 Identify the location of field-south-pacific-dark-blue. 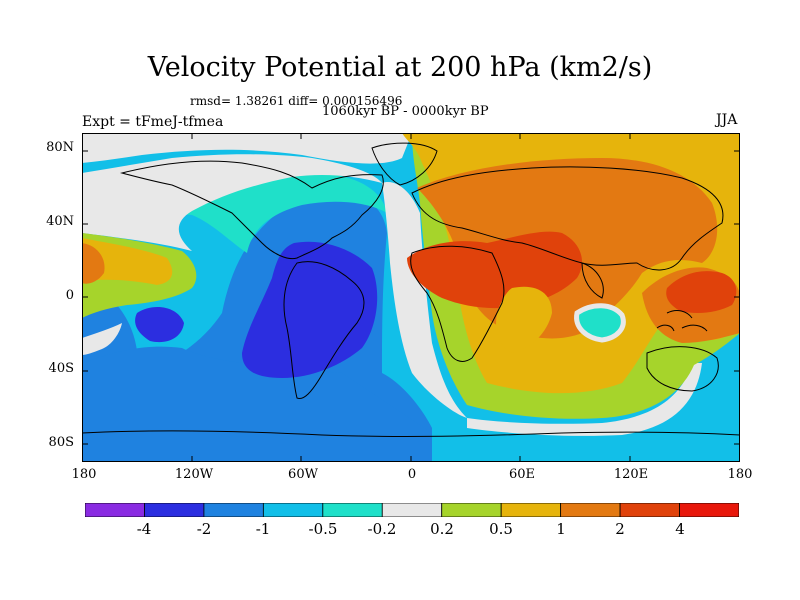
(159, 325).